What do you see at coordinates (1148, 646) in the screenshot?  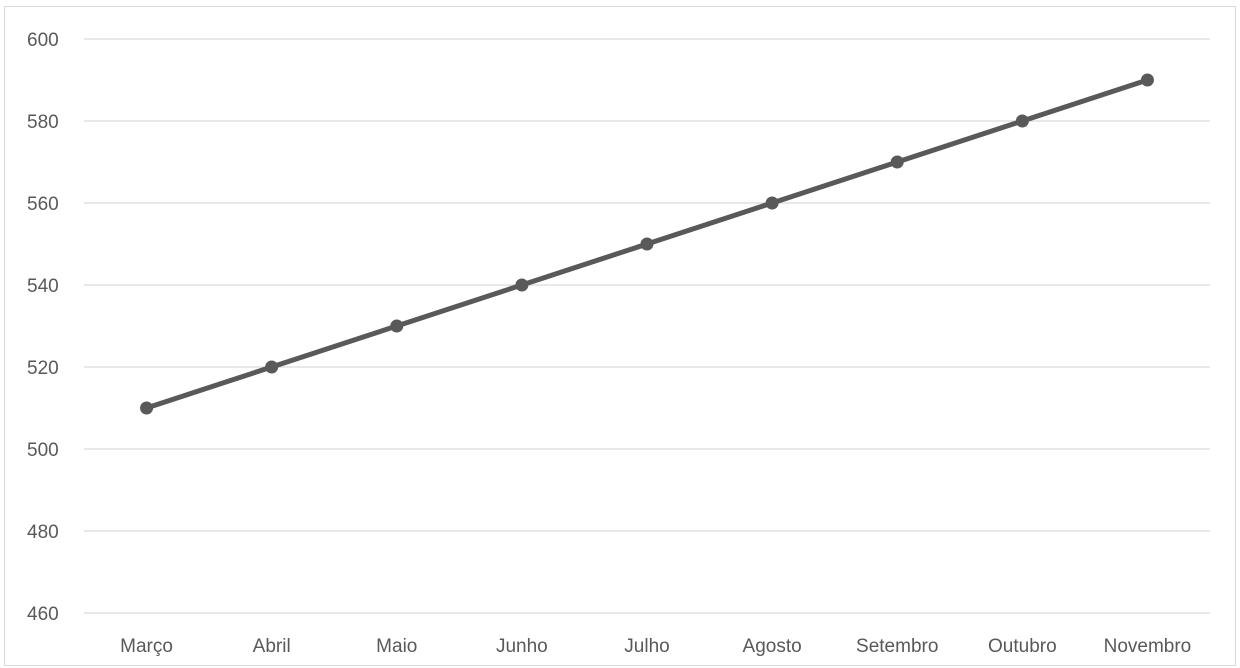 I see `x-tick-label: Novembro` at bounding box center [1148, 646].